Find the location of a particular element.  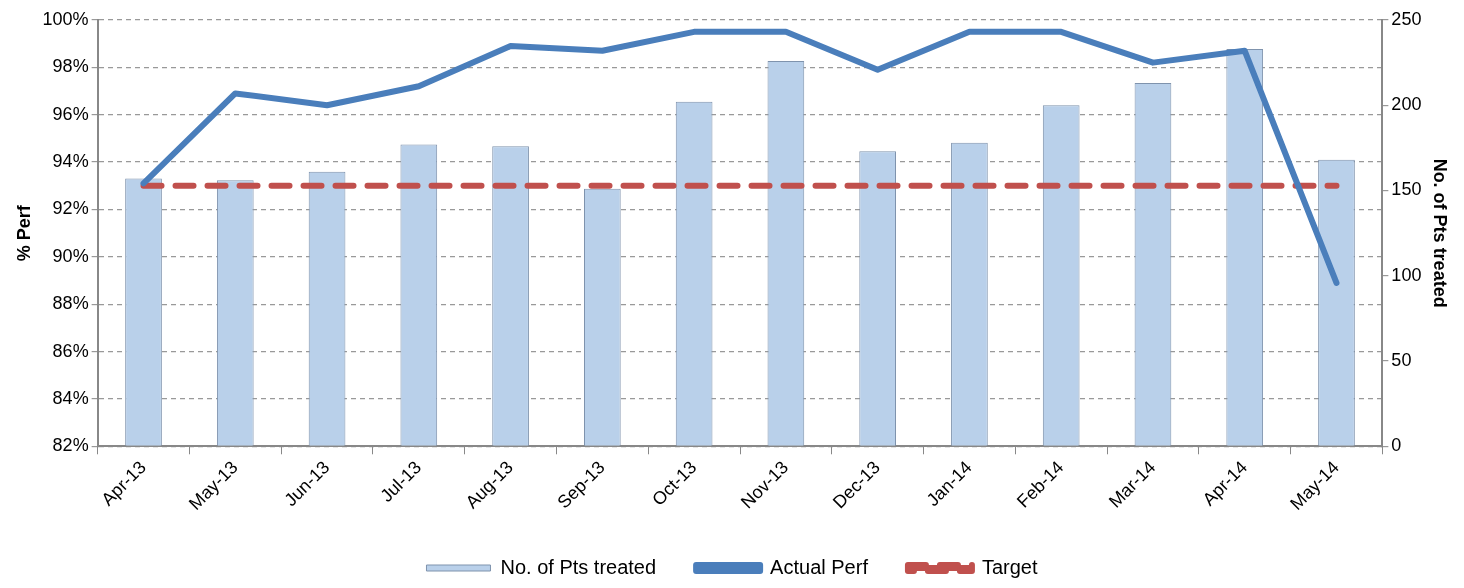

y2-tick-label: 0 is located at coordinates (1396, 445).